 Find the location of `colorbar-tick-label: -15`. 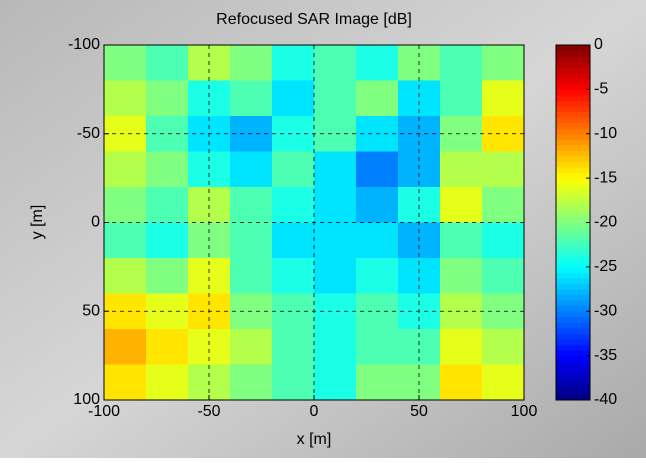

colorbar-tick-label: -15 is located at coordinates (605, 177).